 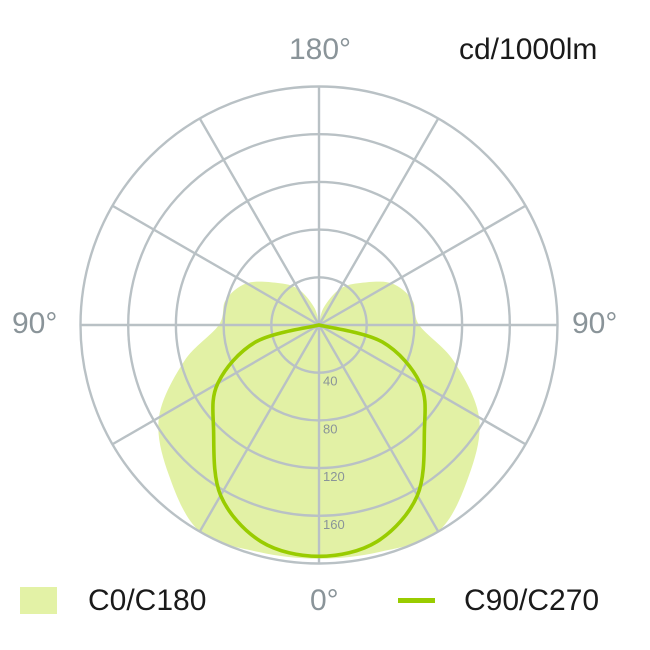 What do you see at coordinates (532, 600) in the screenshot?
I see `legend-label-c90-c270: C90/C270` at bounding box center [532, 600].